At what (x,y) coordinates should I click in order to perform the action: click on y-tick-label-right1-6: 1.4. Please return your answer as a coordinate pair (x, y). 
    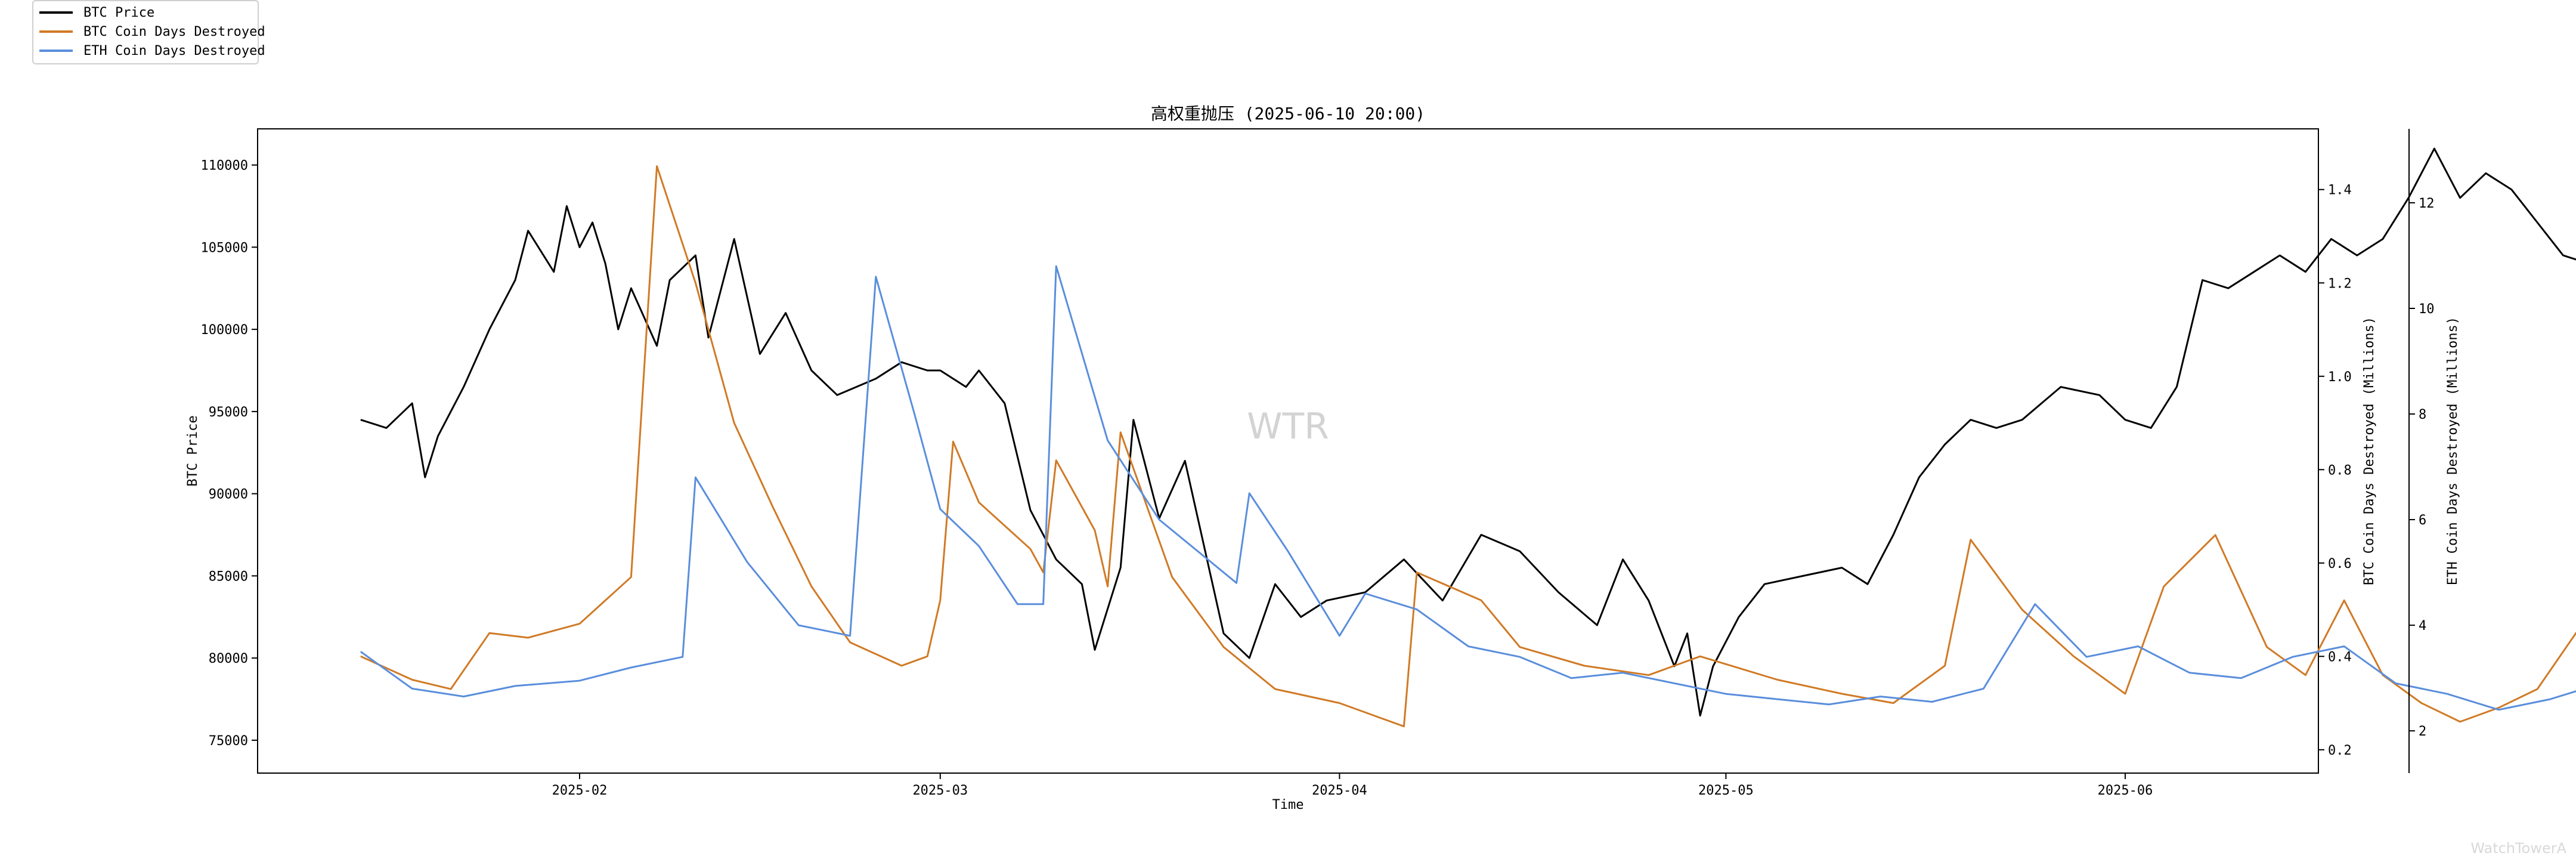
    Looking at the image, I should click on (2340, 190).